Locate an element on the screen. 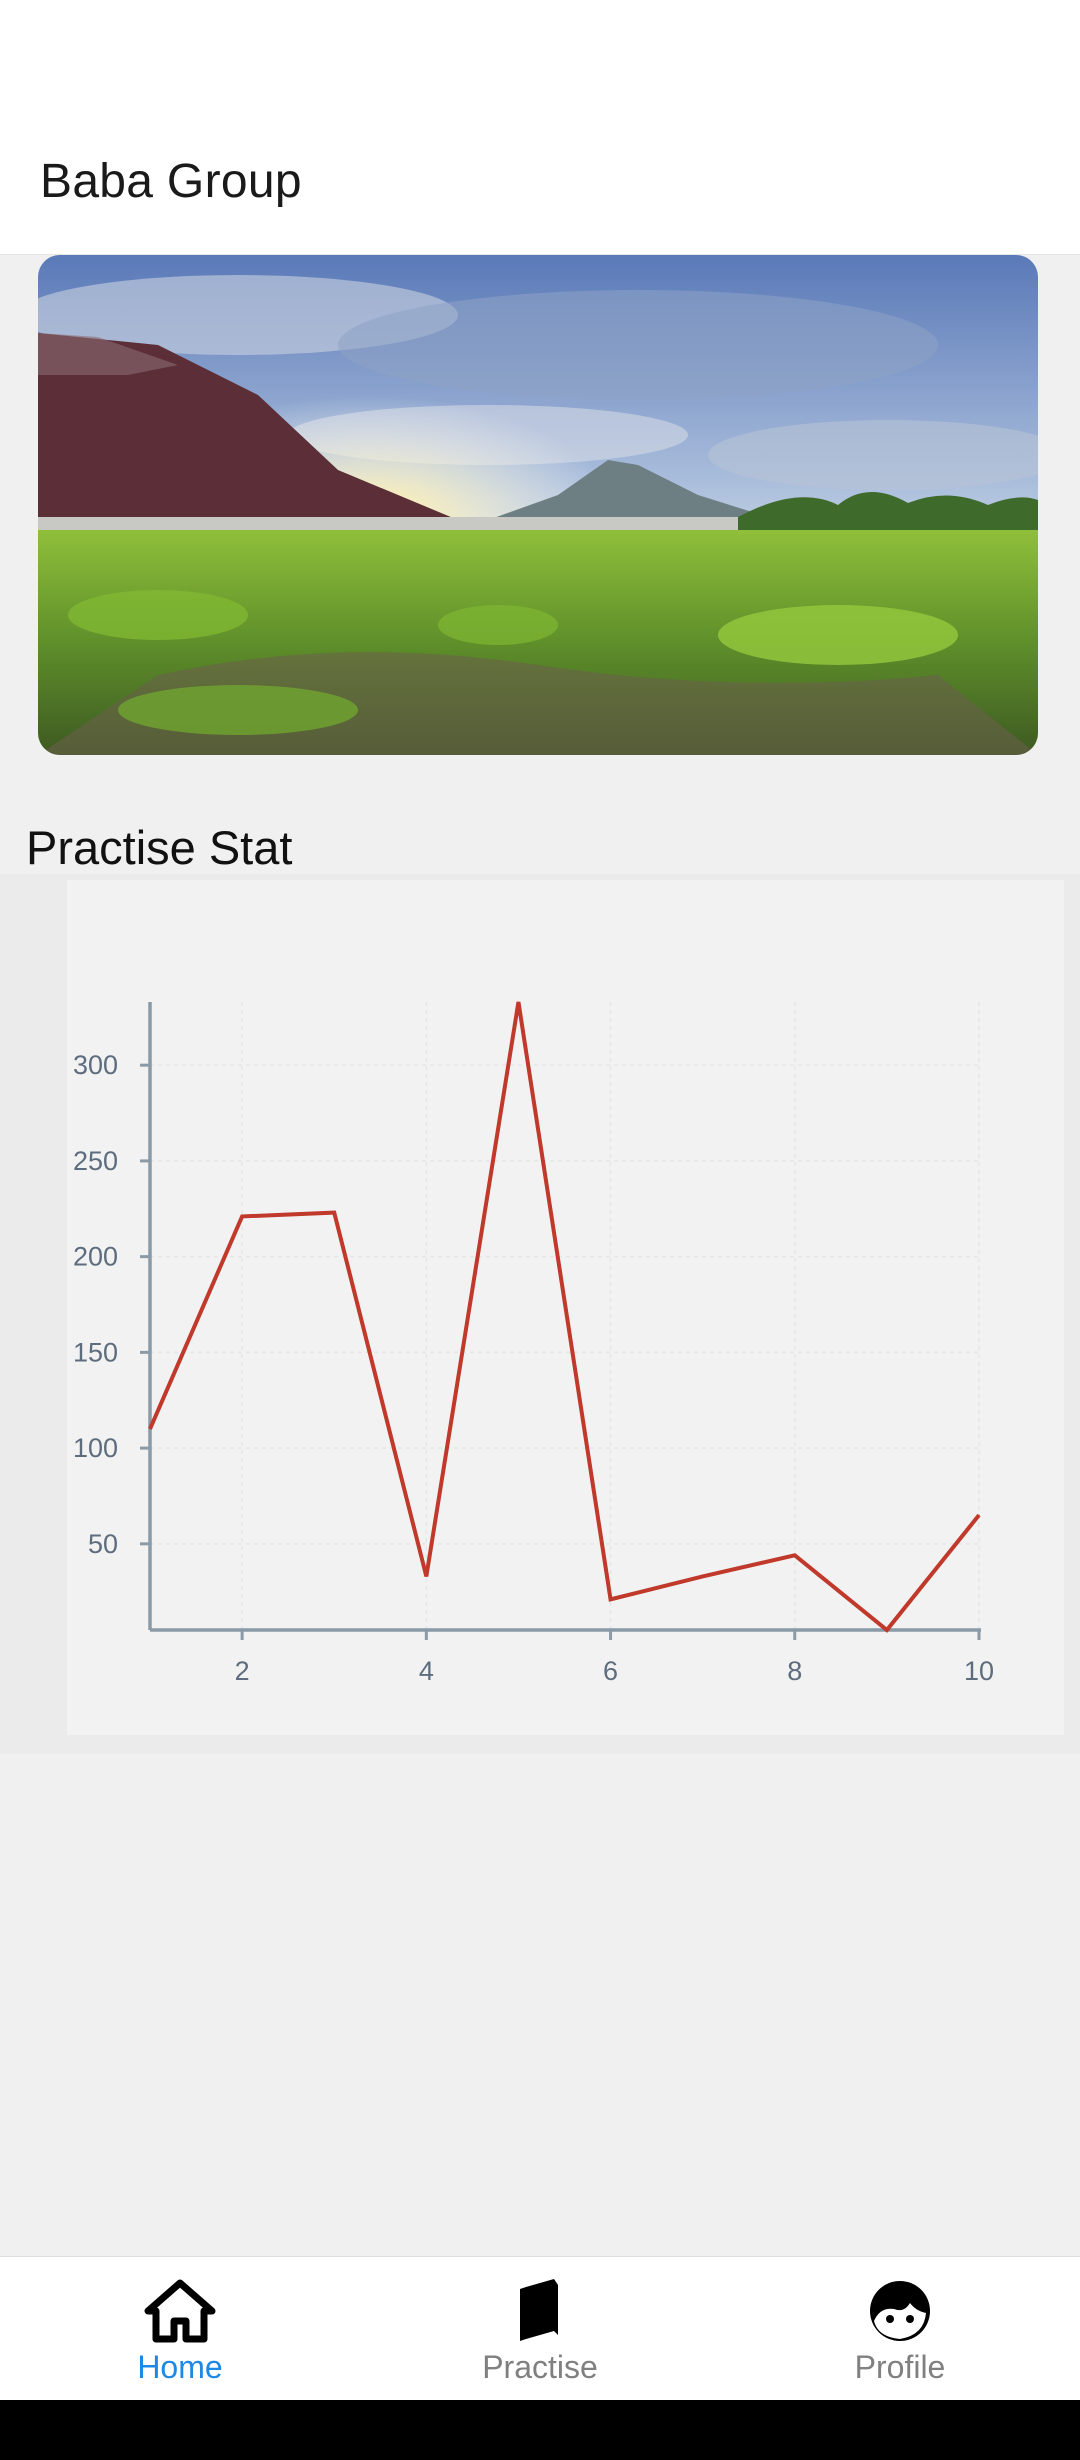 This screenshot has width=1080, height=2460. nav-label-practise: Practise is located at coordinates (540, 2367).